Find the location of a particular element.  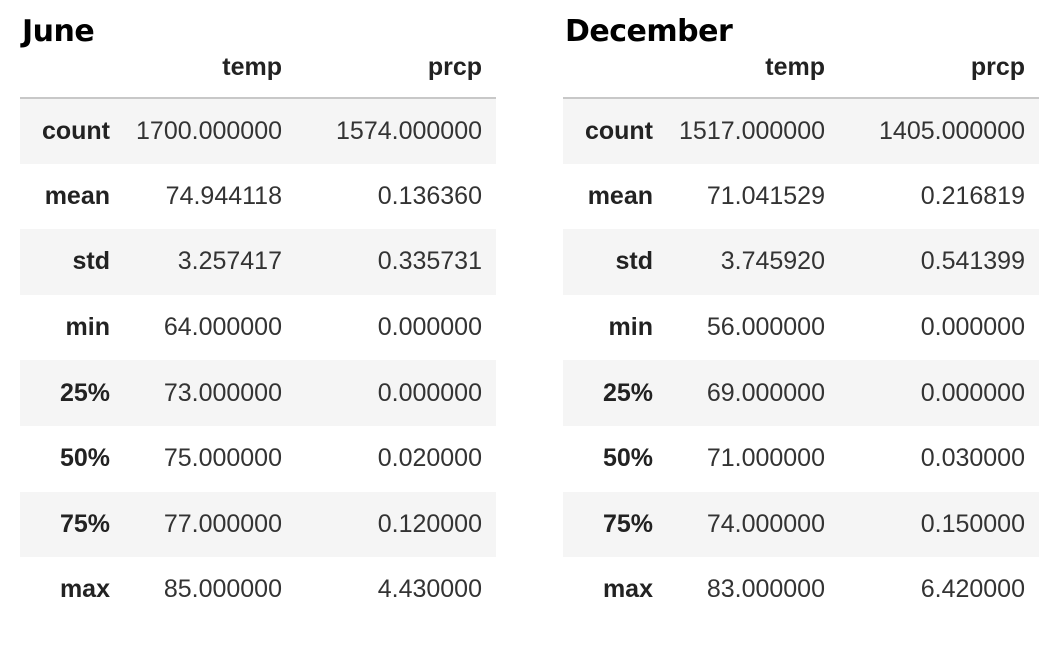

table-row: mean 71.041529 0.216819 is located at coordinates (801, 196).